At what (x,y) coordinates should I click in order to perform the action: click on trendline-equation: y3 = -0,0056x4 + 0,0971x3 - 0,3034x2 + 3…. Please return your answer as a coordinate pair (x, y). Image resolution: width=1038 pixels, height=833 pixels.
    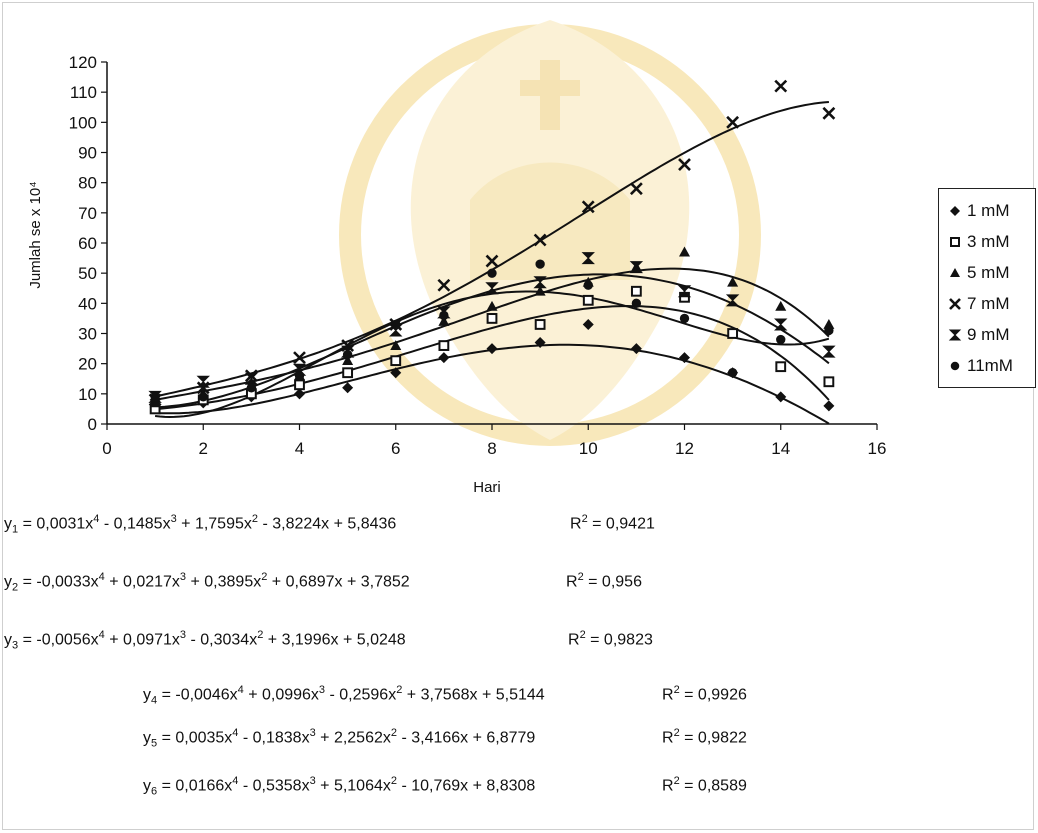
    Looking at the image, I should click on (328, 640).